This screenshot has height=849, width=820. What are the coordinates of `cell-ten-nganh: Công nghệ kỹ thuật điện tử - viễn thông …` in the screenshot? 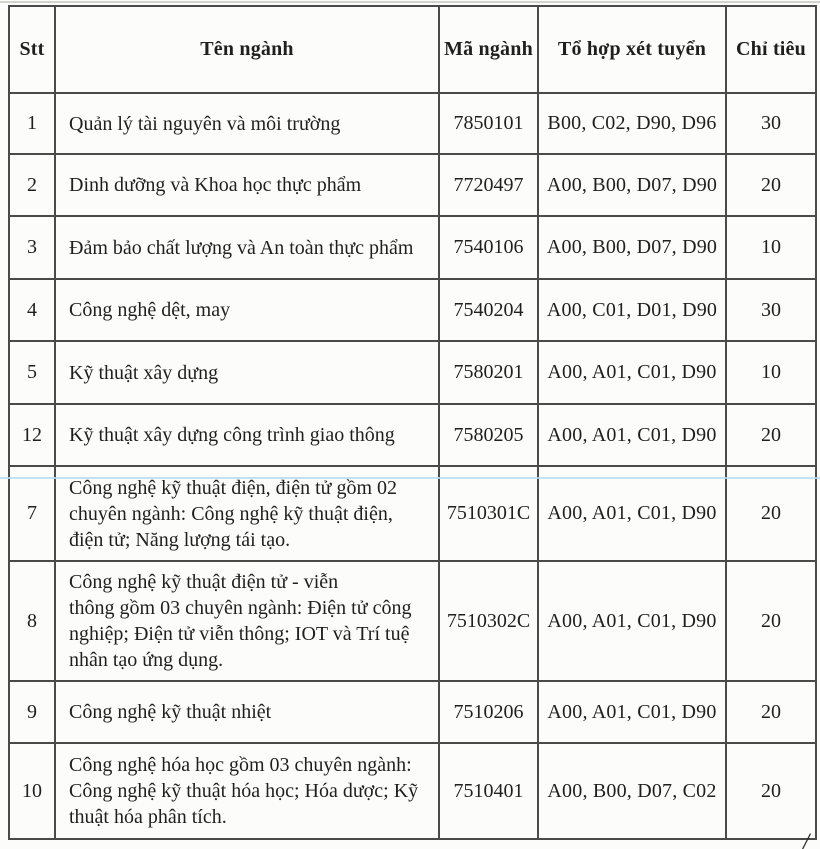 It's located at (247, 621).